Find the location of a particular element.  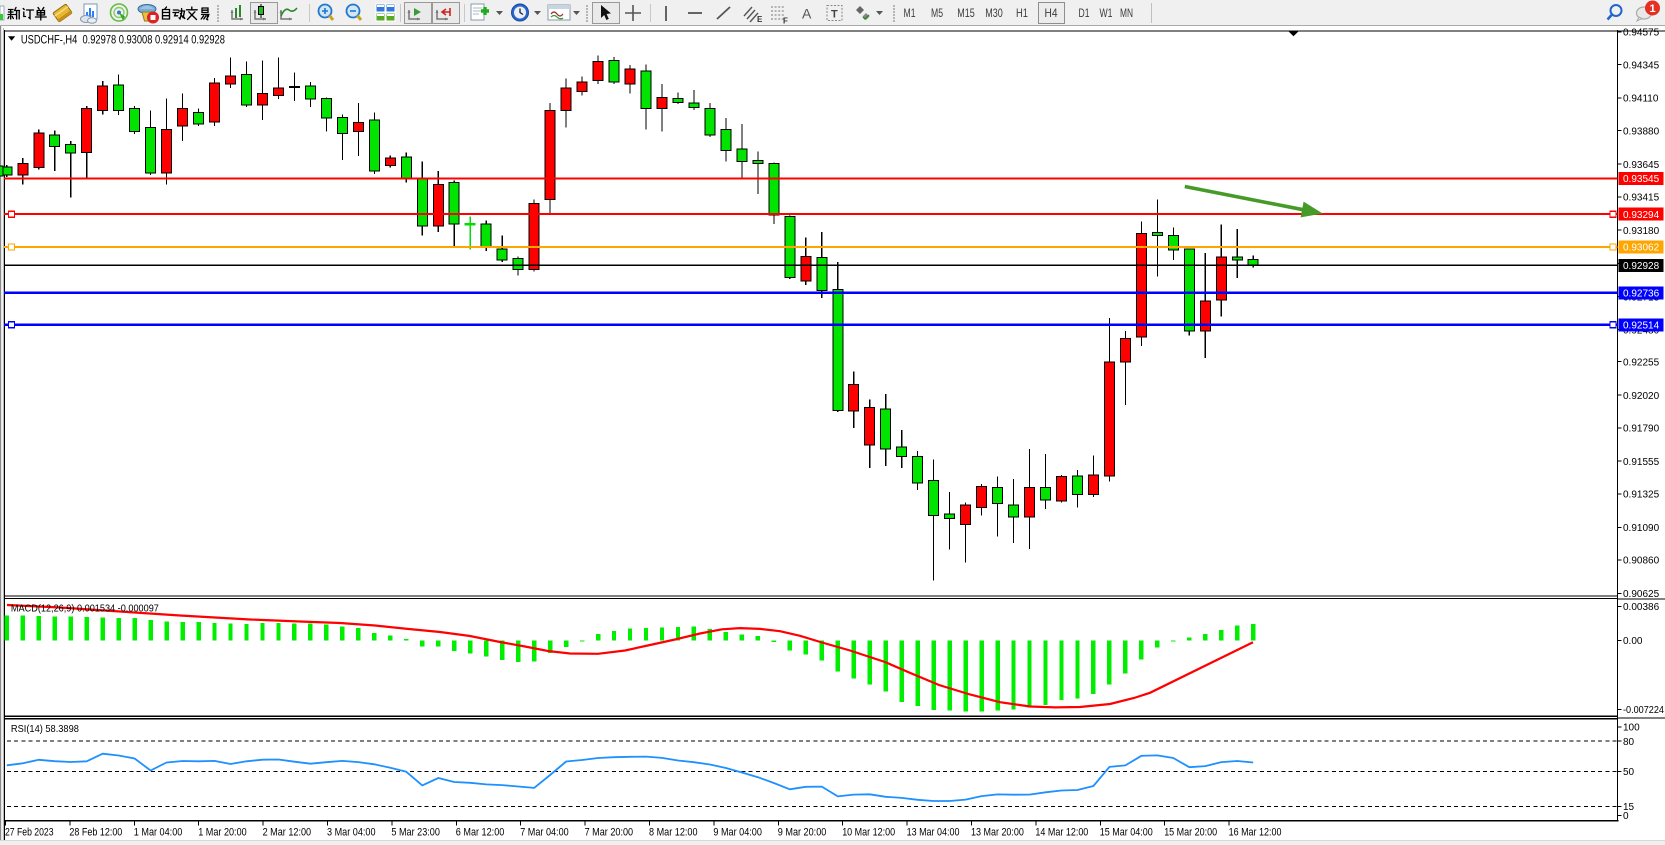

svg-text: 7 Mar 20:00 is located at coordinates (609, 832).